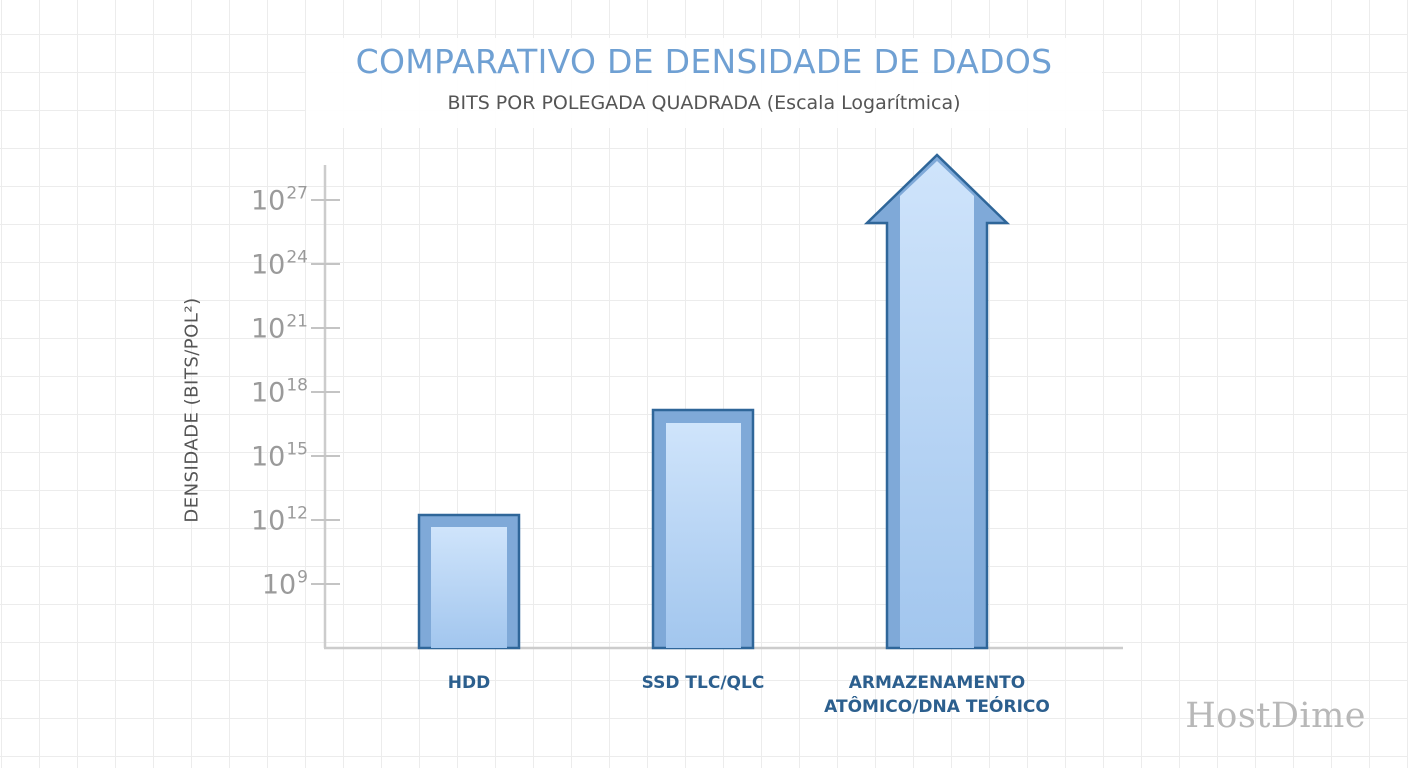 This screenshot has width=1408, height=768. What do you see at coordinates (279, 328) in the screenshot?
I see `y-tick-1e21: 1021` at bounding box center [279, 328].